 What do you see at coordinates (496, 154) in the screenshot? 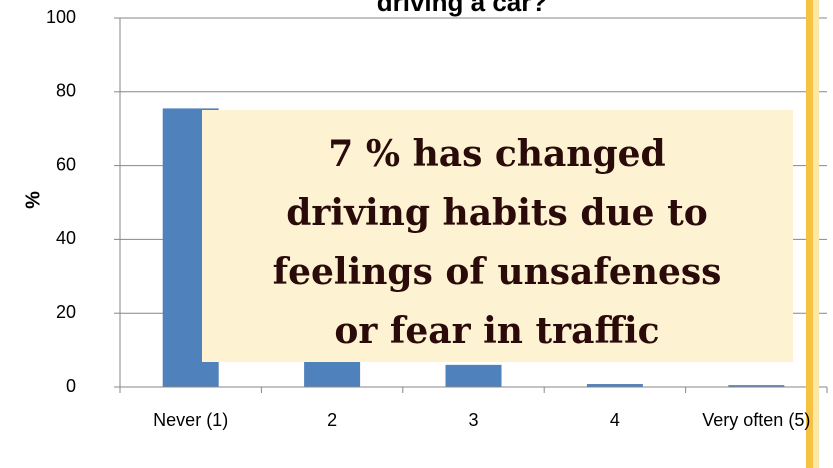
I see `annotation-text: 7 % has changed` at bounding box center [496, 154].